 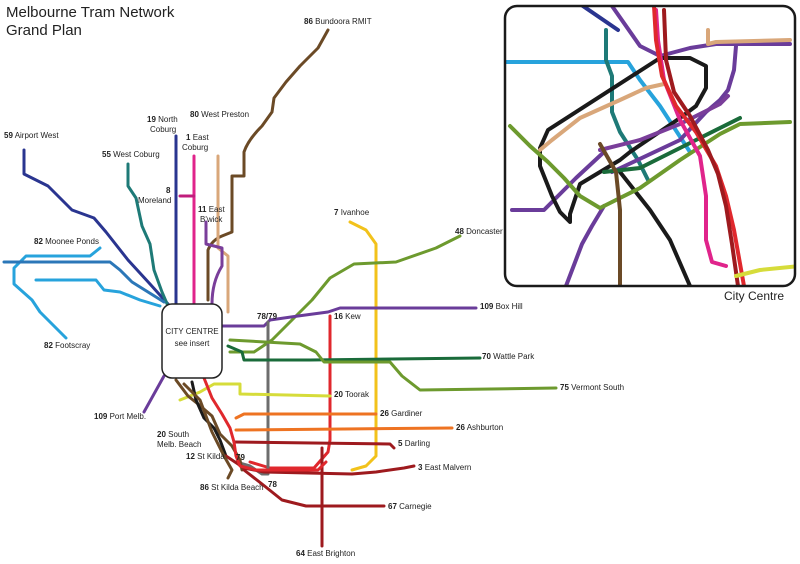 I want to click on label-route-48-doncaster: 48 Doncaster, so click(x=479, y=231).